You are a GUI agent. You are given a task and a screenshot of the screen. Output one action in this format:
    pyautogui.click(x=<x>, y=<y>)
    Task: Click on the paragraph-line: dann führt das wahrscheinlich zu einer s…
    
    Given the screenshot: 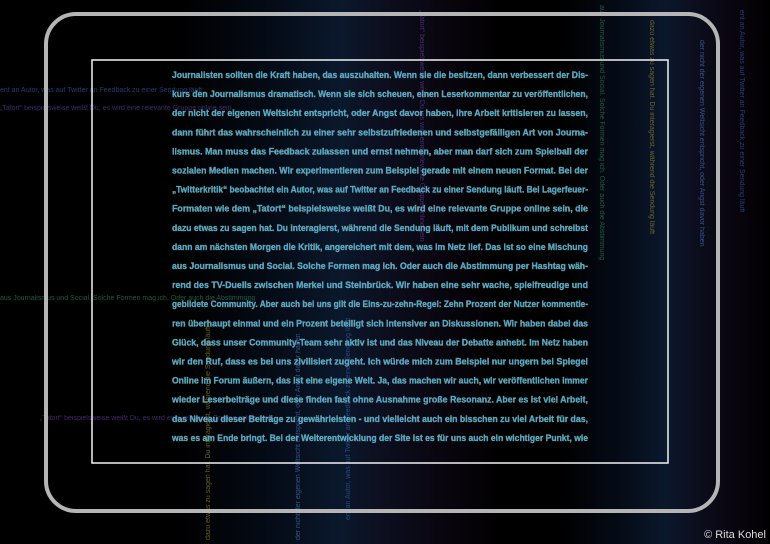 What is the action you would take?
    pyautogui.click(x=380, y=132)
    